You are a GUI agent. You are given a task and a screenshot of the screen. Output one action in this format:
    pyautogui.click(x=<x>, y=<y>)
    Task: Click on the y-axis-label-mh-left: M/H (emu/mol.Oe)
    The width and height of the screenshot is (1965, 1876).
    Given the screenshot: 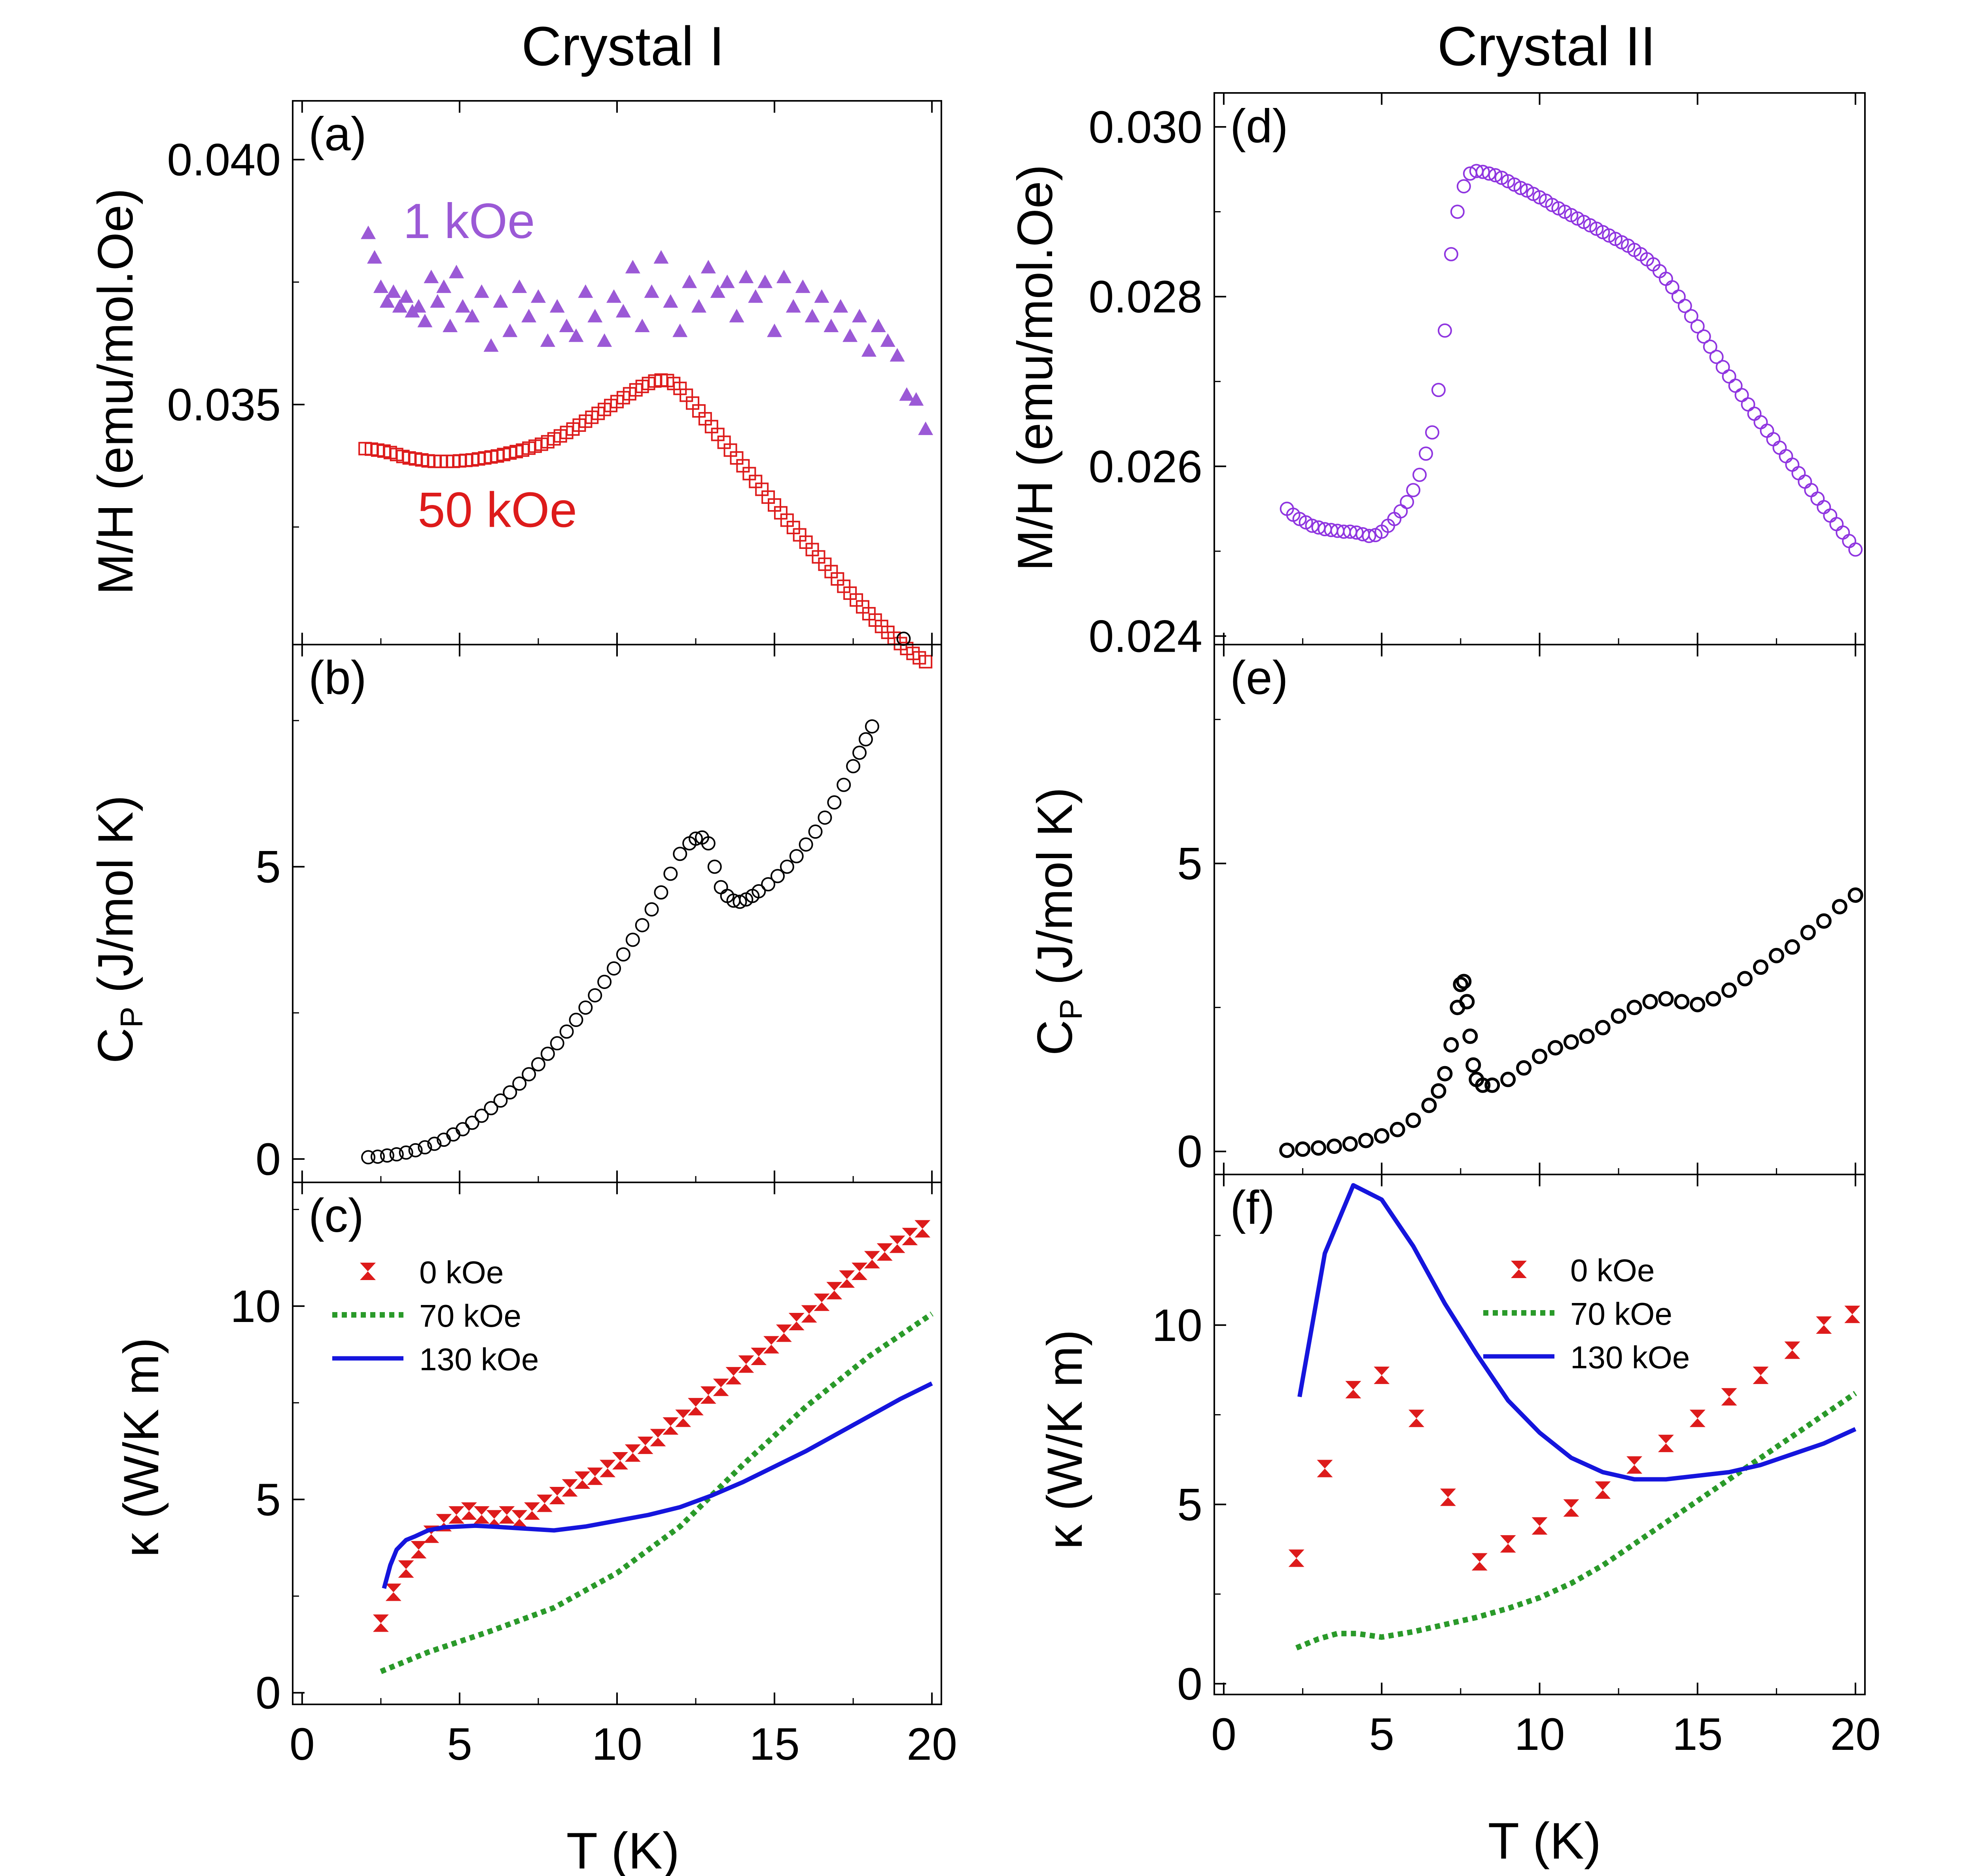 What is the action you would take?
    pyautogui.click(x=115, y=391)
    